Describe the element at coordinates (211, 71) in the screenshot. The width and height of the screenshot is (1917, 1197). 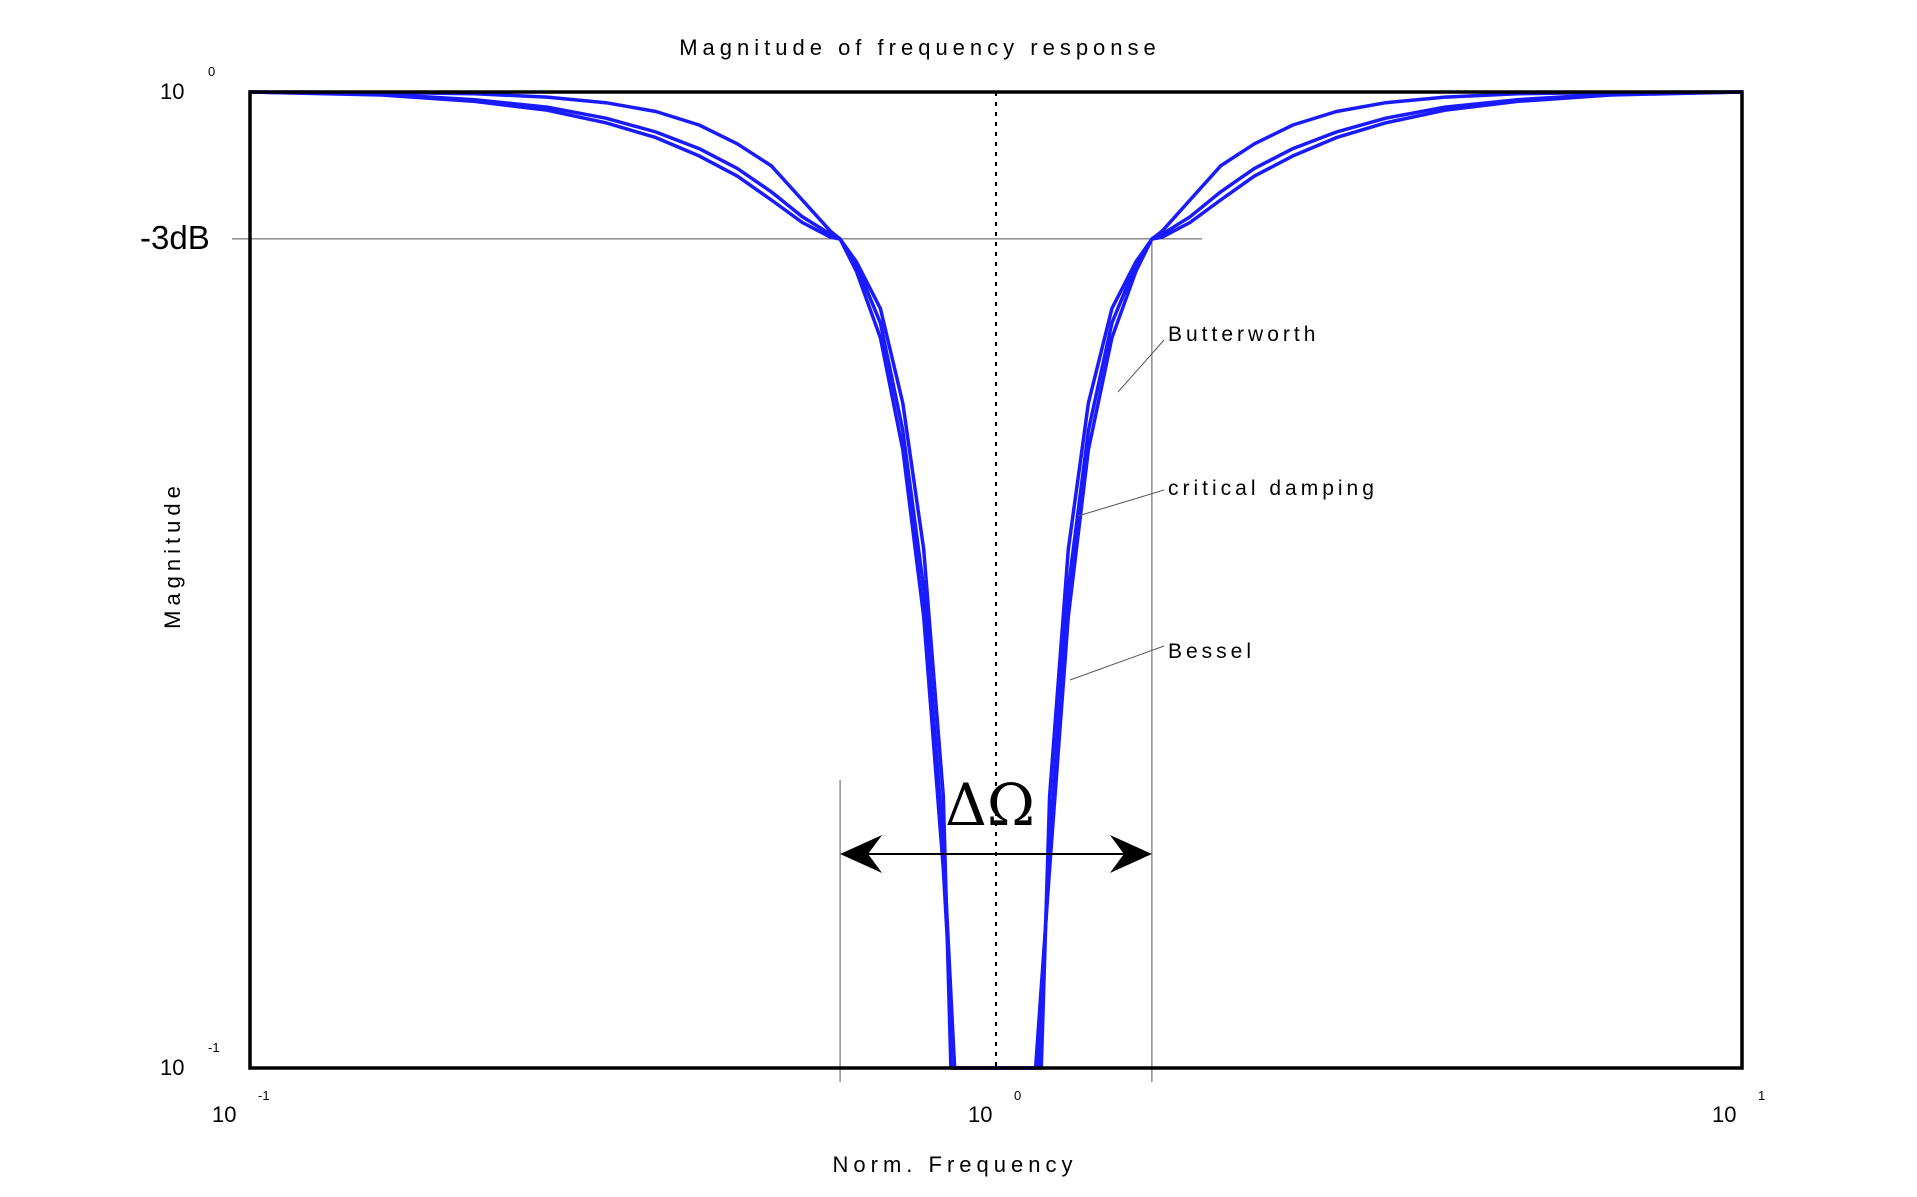
I see `y-tick-top-exp: 0` at that location.